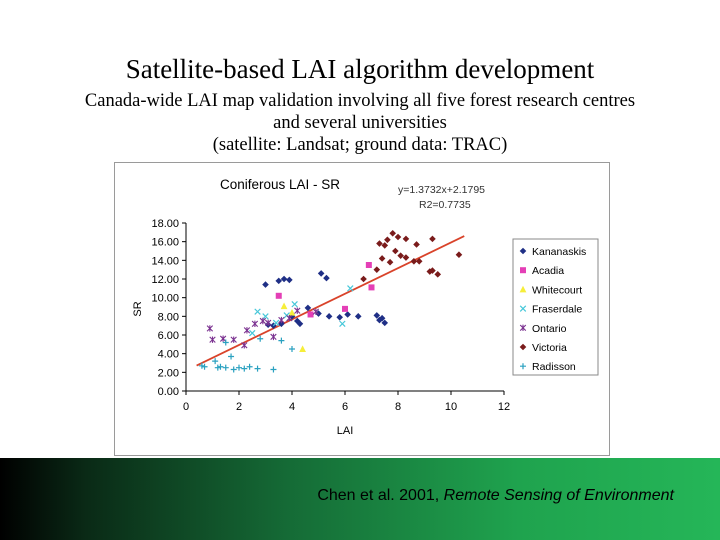 This screenshot has height=540, width=720. What do you see at coordinates (239, 407) in the screenshot?
I see `x-tick-label: 2` at bounding box center [239, 407].